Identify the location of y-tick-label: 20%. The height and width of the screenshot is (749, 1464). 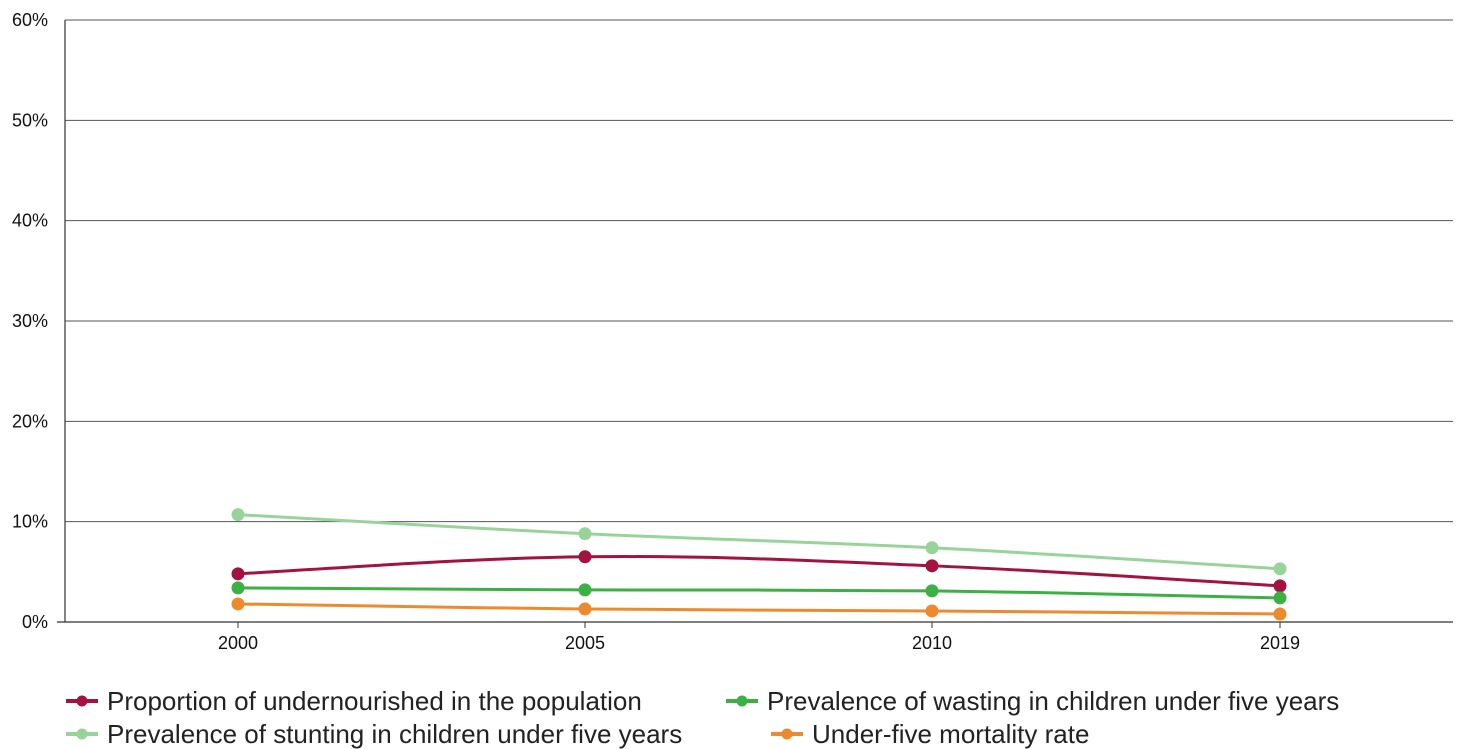
(30, 421).